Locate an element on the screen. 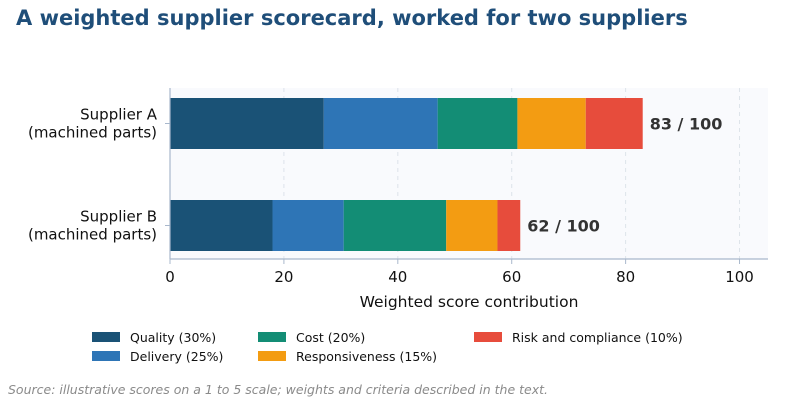 Image resolution: width=788 pixels, height=400 pixels. x-tick-label-4: 80 is located at coordinates (625, 277).